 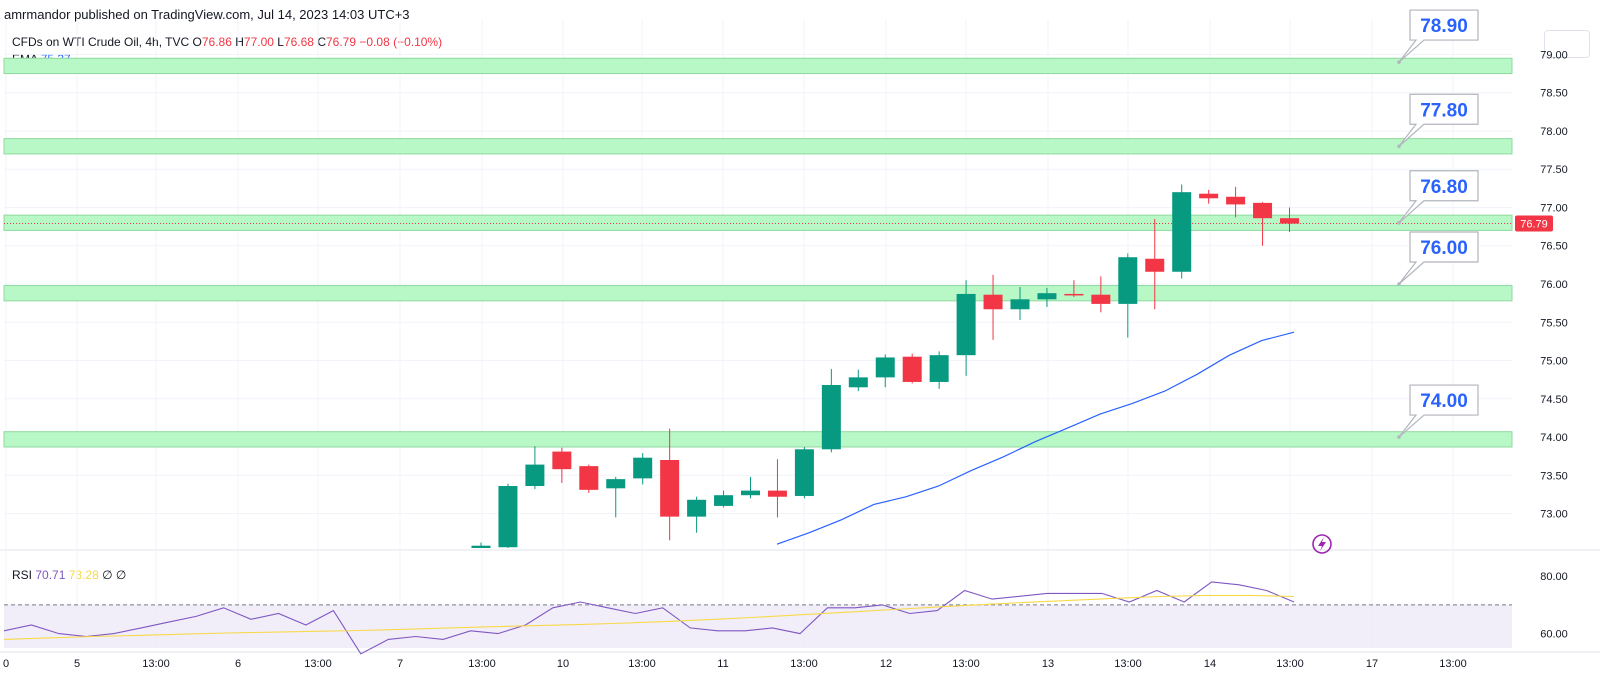 I want to click on price-tick-label: 77.00, so click(x=1554, y=208).